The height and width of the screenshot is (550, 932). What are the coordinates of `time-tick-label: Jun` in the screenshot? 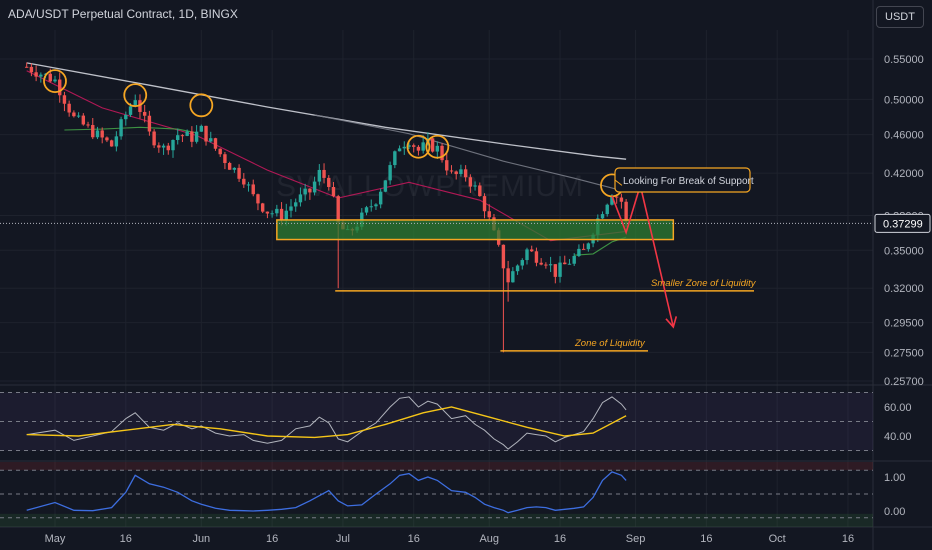 It's located at (201, 539).